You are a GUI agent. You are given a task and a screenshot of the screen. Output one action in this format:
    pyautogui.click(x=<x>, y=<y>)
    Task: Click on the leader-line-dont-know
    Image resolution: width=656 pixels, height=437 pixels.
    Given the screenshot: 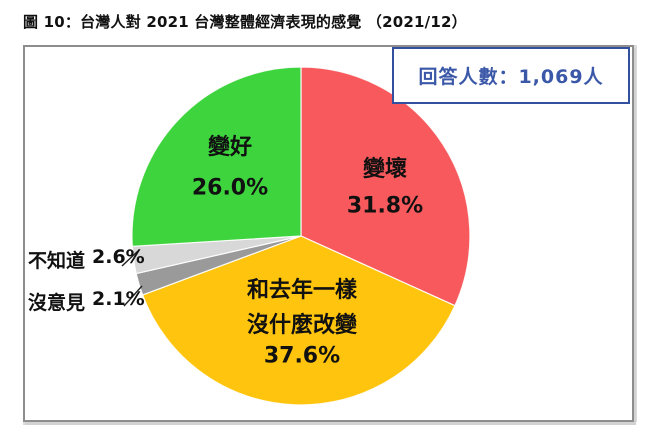 What is the action you would take?
    pyautogui.click(x=130, y=258)
    